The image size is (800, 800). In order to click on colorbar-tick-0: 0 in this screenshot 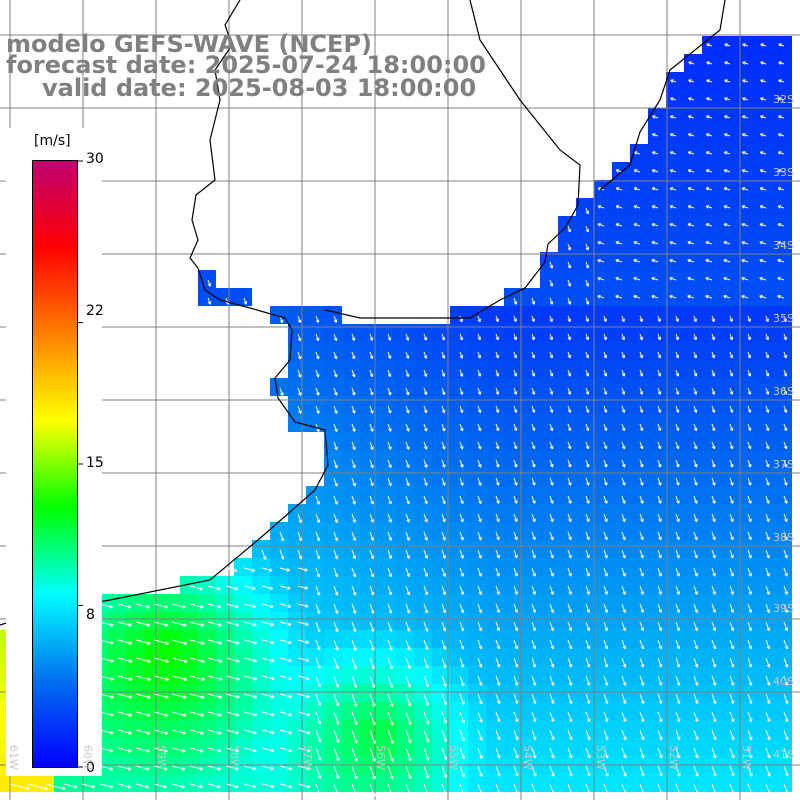, I will do `click(90, 768)`.